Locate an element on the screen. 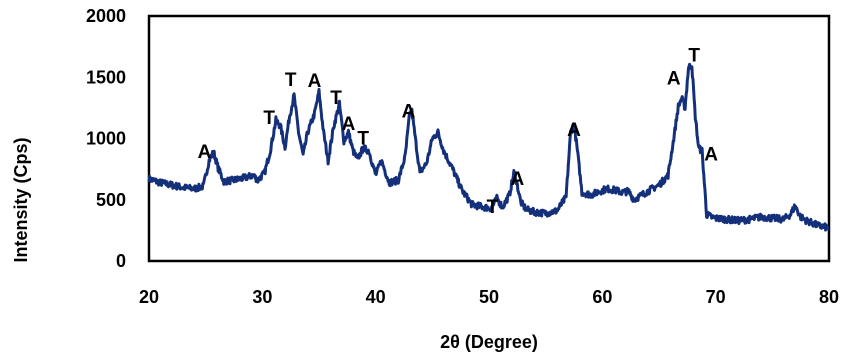  y-tick-label: 1500 is located at coordinates (106, 77).